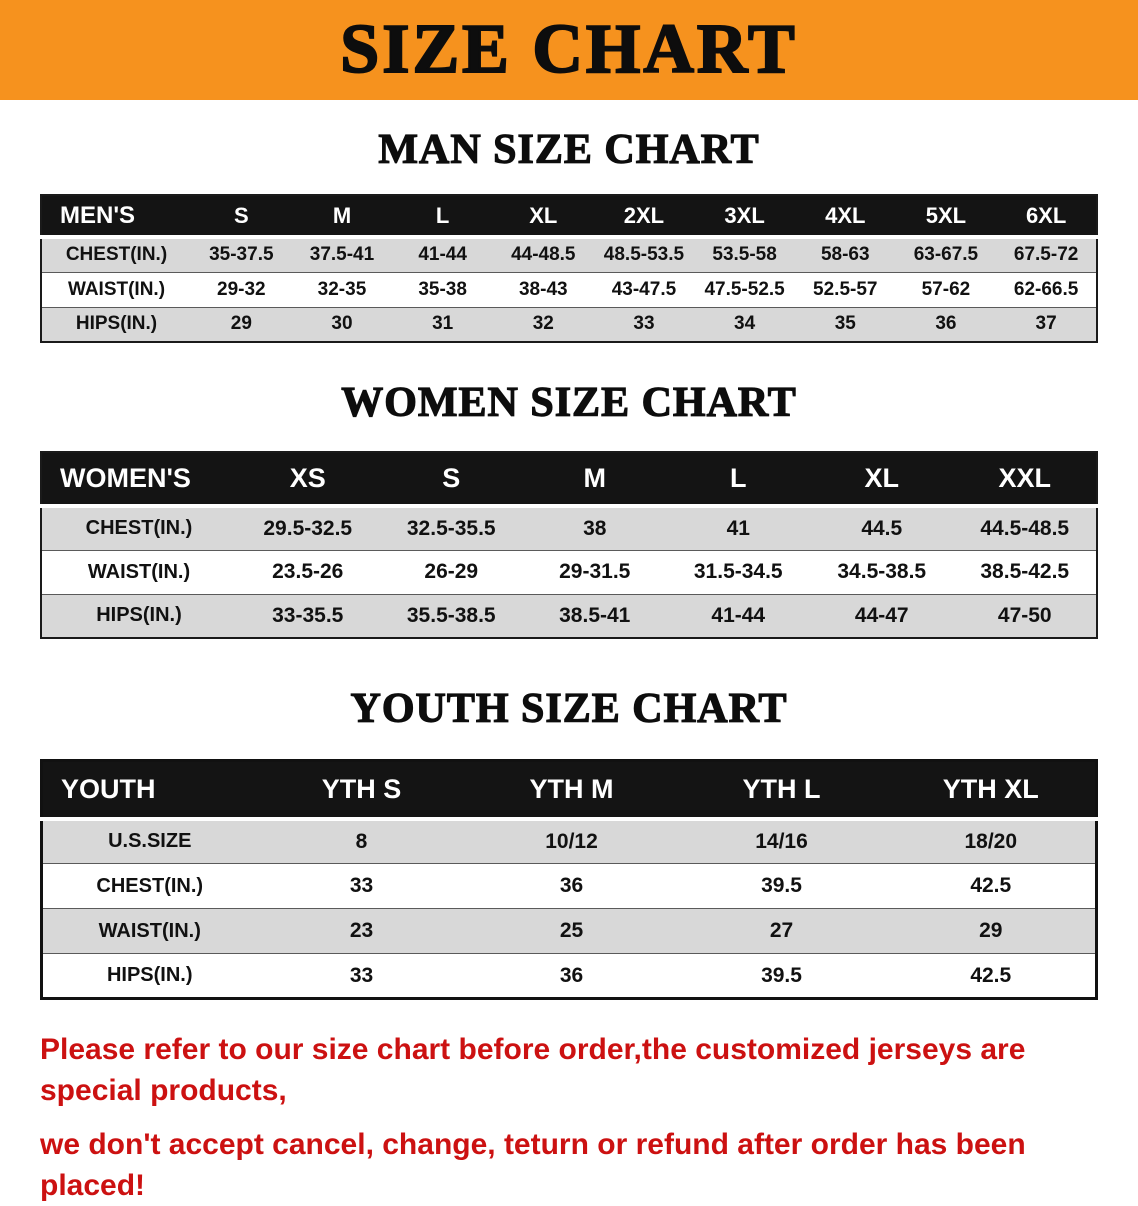  What do you see at coordinates (644, 254) in the screenshot?
I see `cell: 48.5-53.5` at bounding box center [644, 254].